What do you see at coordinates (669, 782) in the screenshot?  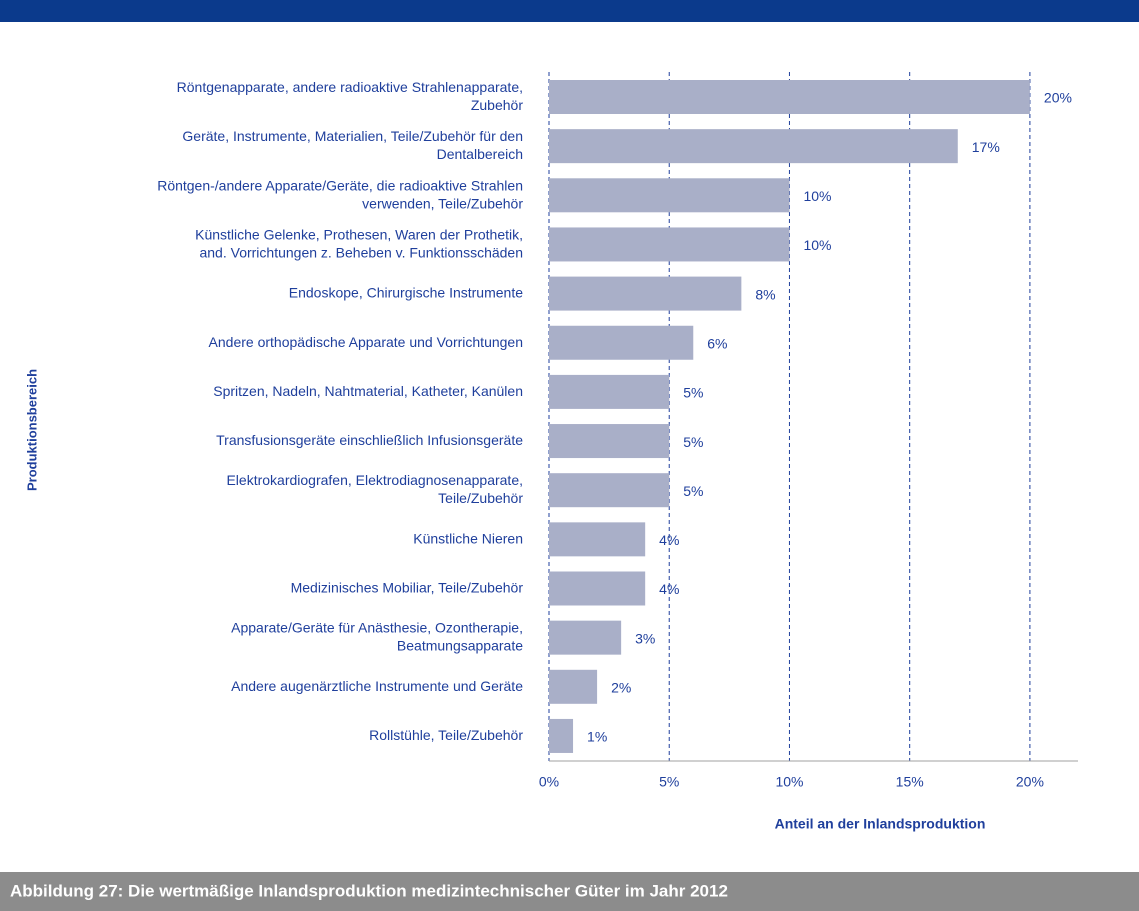 I see `x-tick-label: 5%` at bounding box center [669, 782].